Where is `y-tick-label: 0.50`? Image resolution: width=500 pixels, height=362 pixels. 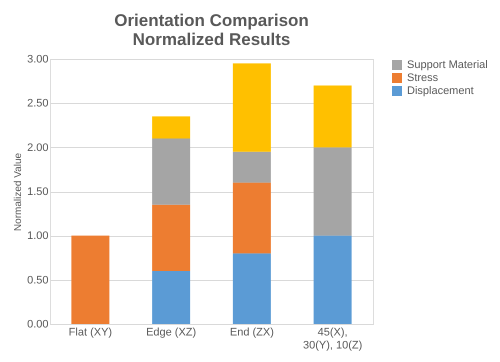 y-tick-label: 0.50 is located at coordinates (37, 280).